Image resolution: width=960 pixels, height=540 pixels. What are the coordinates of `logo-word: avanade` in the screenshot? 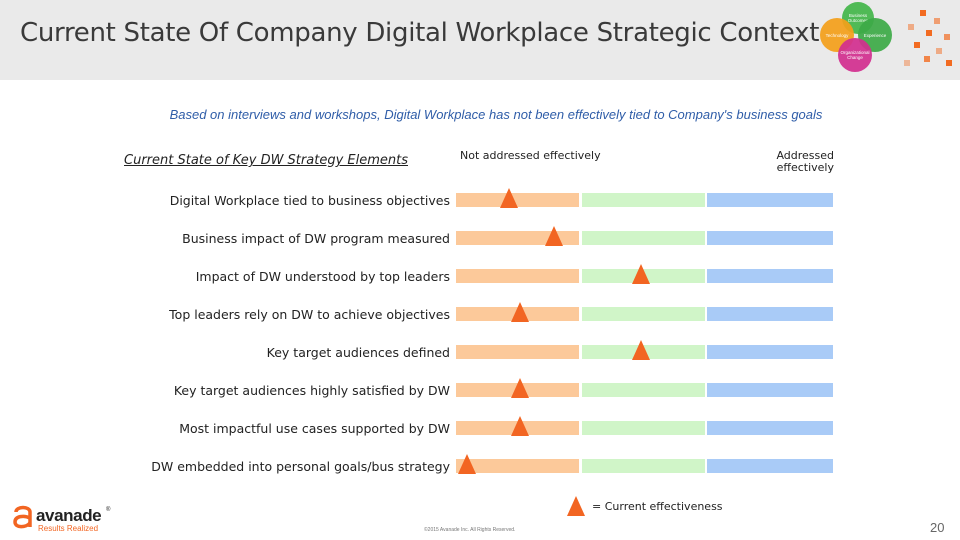 It's located at (69, 515).